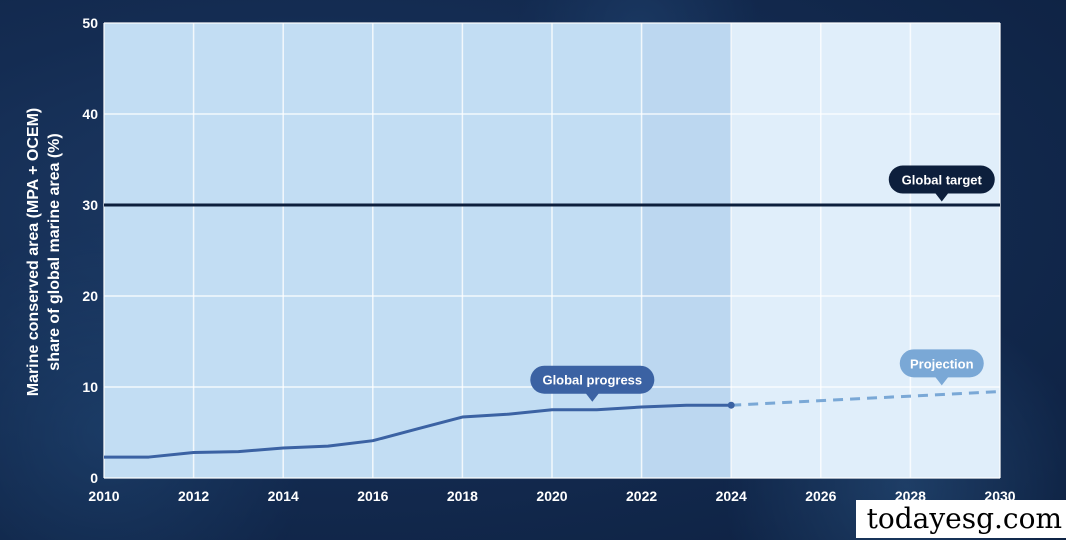  I want to click on plot-band-recent, so click(686, 250).